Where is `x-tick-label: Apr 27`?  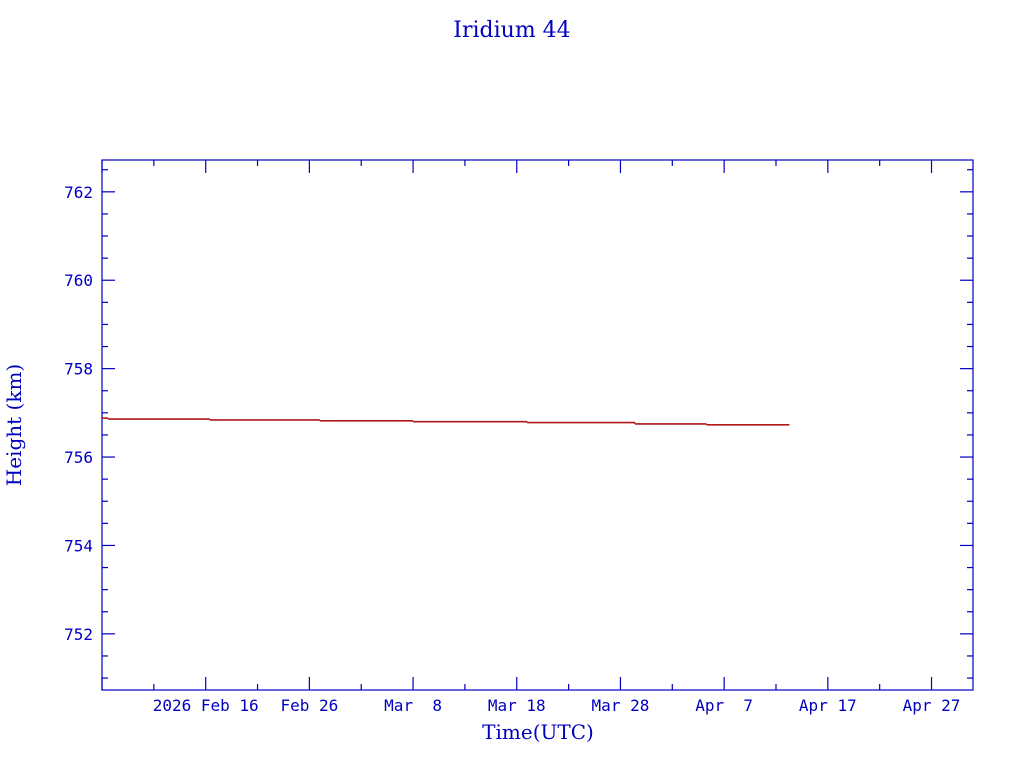 x-tick-label: Apr 27 is located at coordinates (932, 705).